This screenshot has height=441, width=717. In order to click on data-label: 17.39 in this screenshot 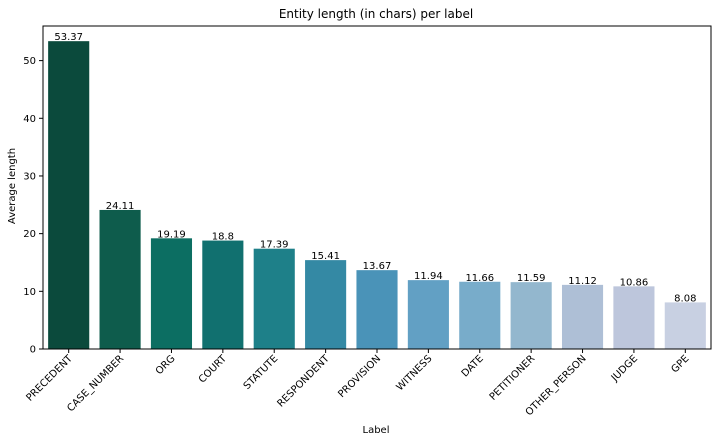, I will do `click(274, 245)`.